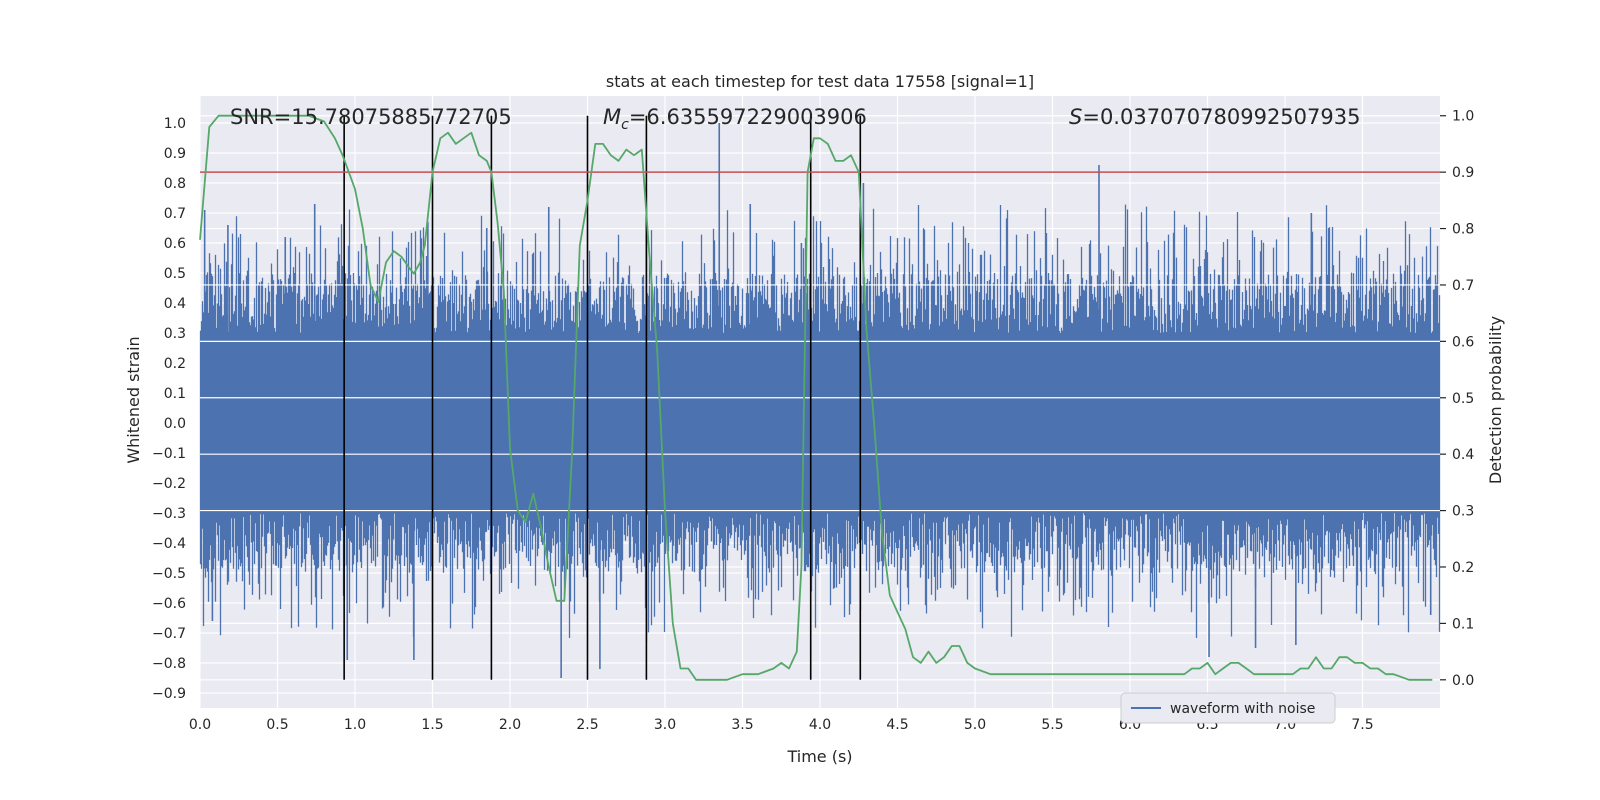  I want to click on right-y-axis-label: Detection probability, so click(1495, 400).